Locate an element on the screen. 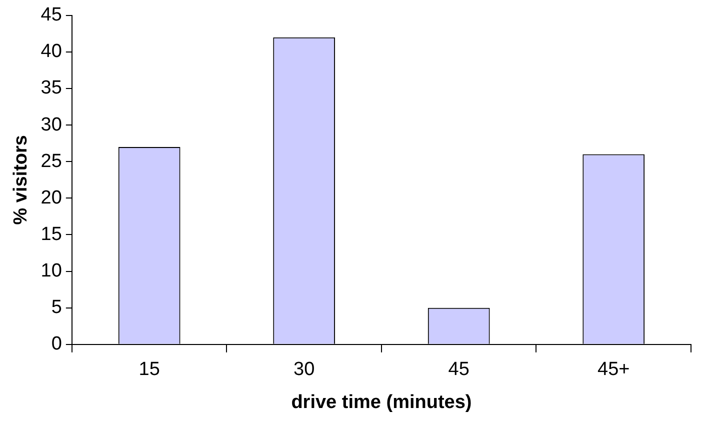  y-axis-title: % visitors is located at coordinates (21, 180).